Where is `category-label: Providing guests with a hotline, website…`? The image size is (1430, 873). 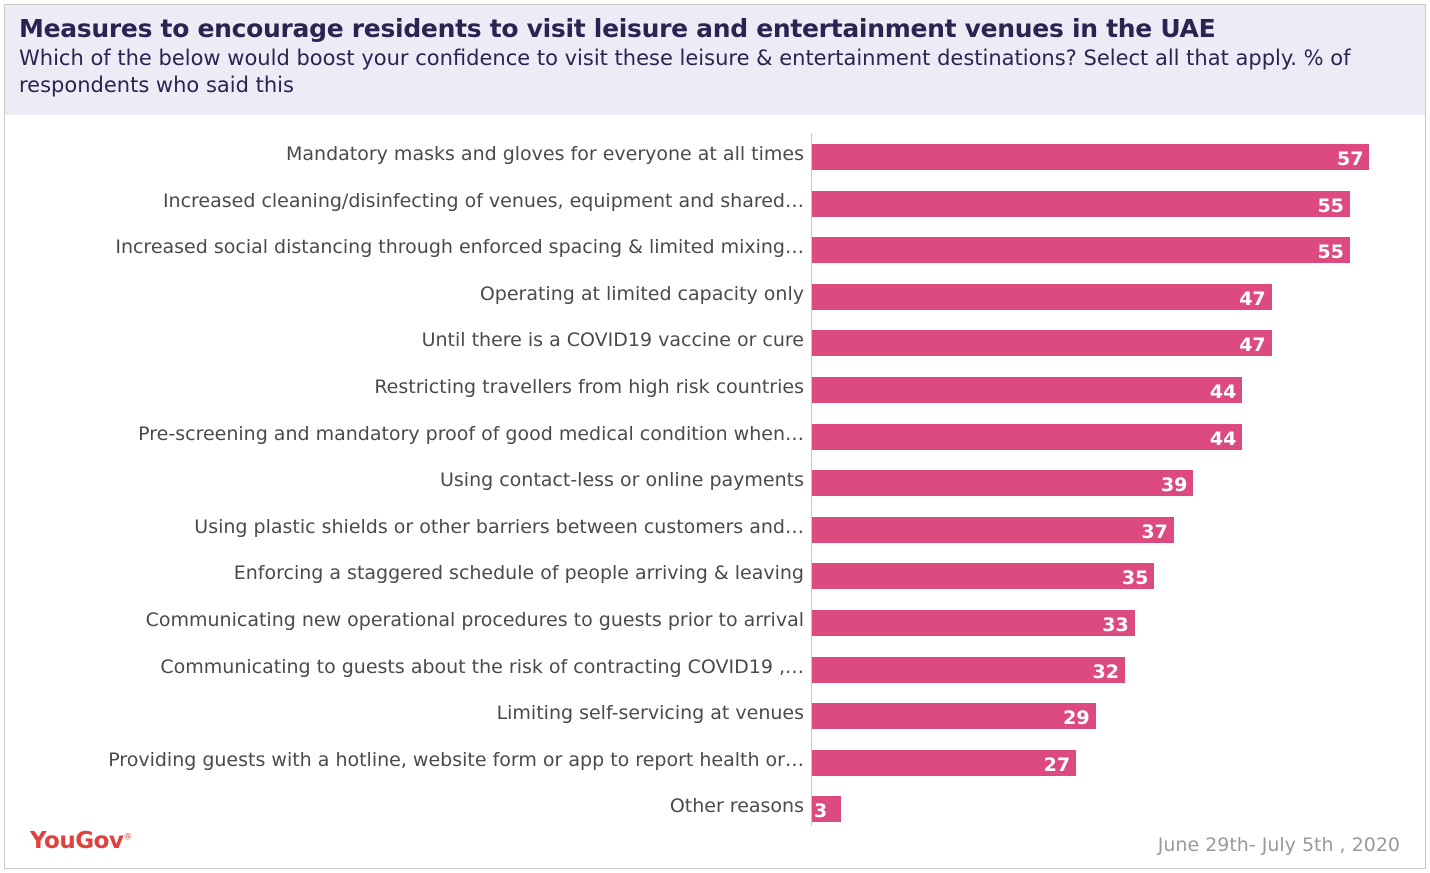 category-label: Providing guests with a hotline, website… is located at coordinates (456, 759).